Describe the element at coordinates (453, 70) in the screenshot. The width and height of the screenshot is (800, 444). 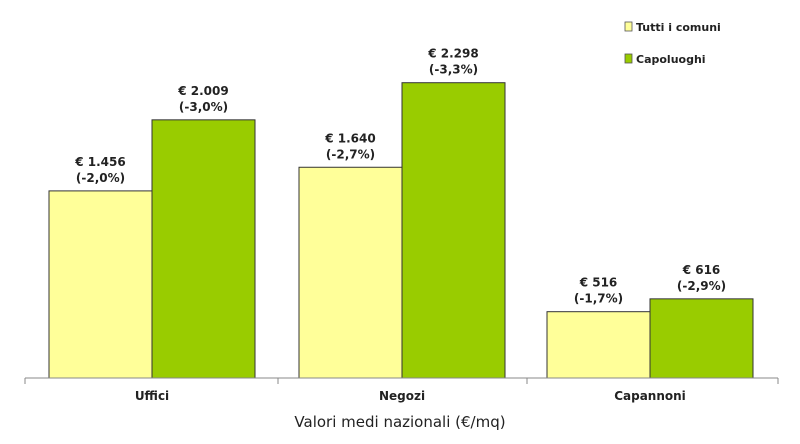
I see `data-label-change: (-3,3%)` at that location.